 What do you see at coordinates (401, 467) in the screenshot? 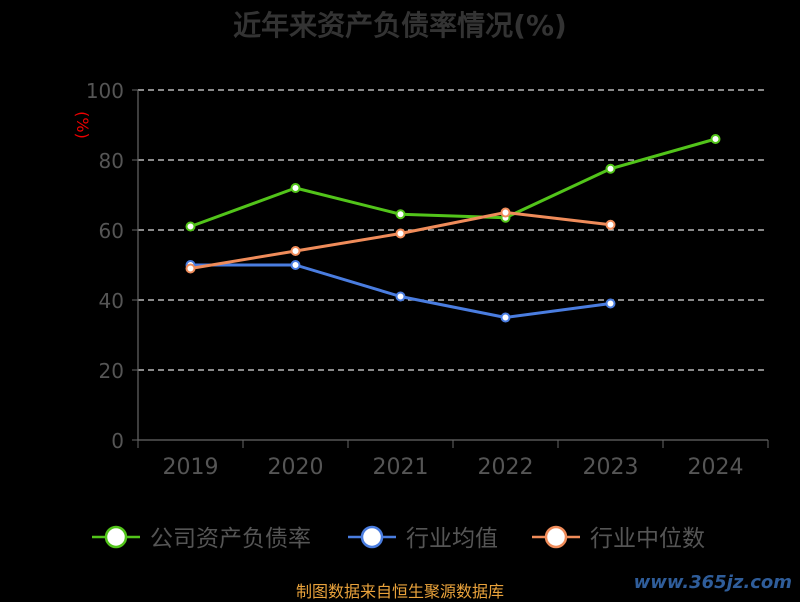
I see `x-tick-label: 2021` at bounding box center [401, 467].